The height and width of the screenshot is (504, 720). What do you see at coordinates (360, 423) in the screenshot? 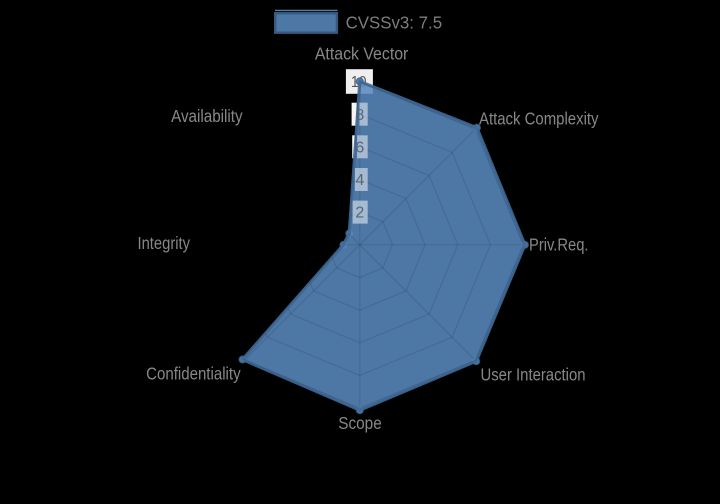
I see `svg-text: Scope` at bounding box center [360, 423].